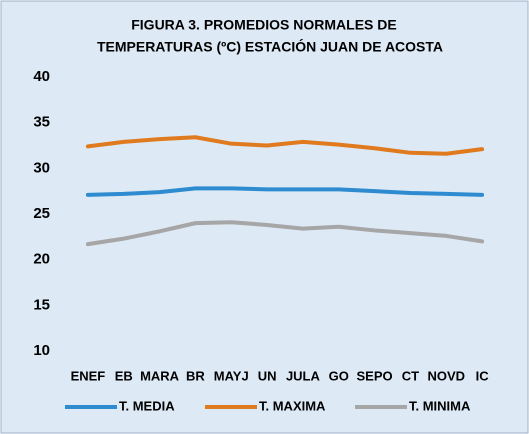 The width and height of the screenshot is (529, 434). Describe the element at coordinates (303, 375) in the screenshot. I see `x-tick-label: JULA` at that location.